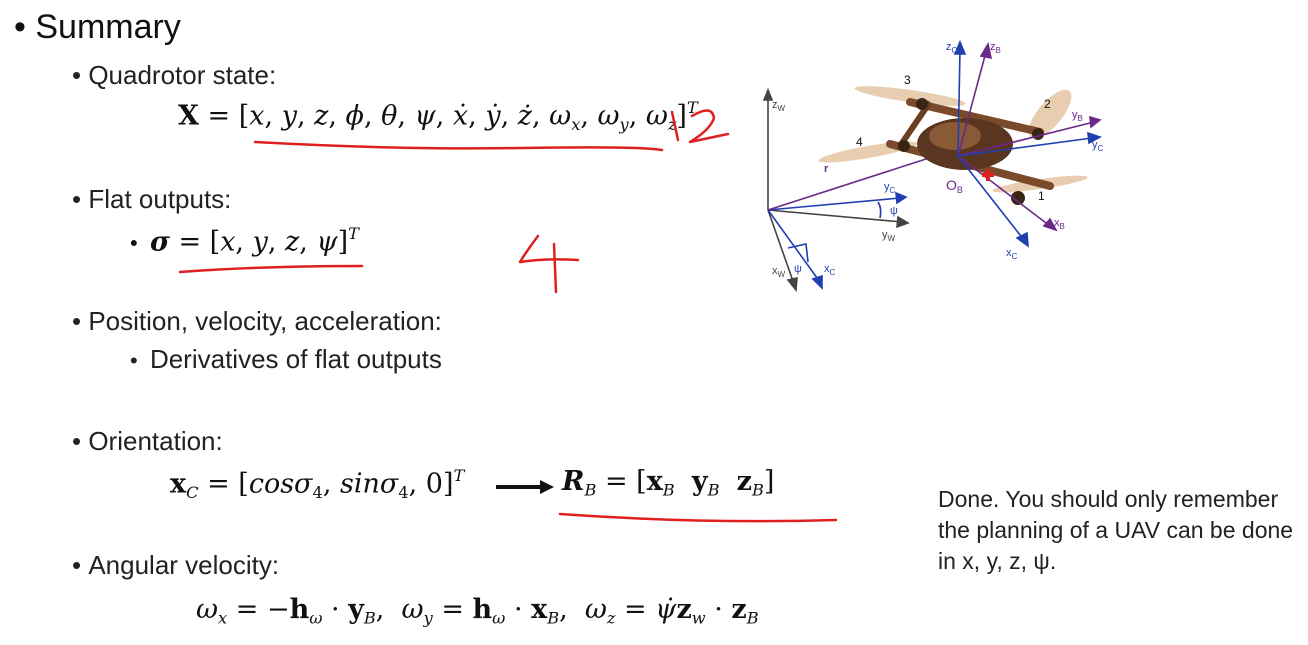 Image resolution: width=1308 pixels, height=645 pixels. Describe the element at coordinates (182, 75) in the screenshot. I see `state-heading: Quadrotor state:` at that location.